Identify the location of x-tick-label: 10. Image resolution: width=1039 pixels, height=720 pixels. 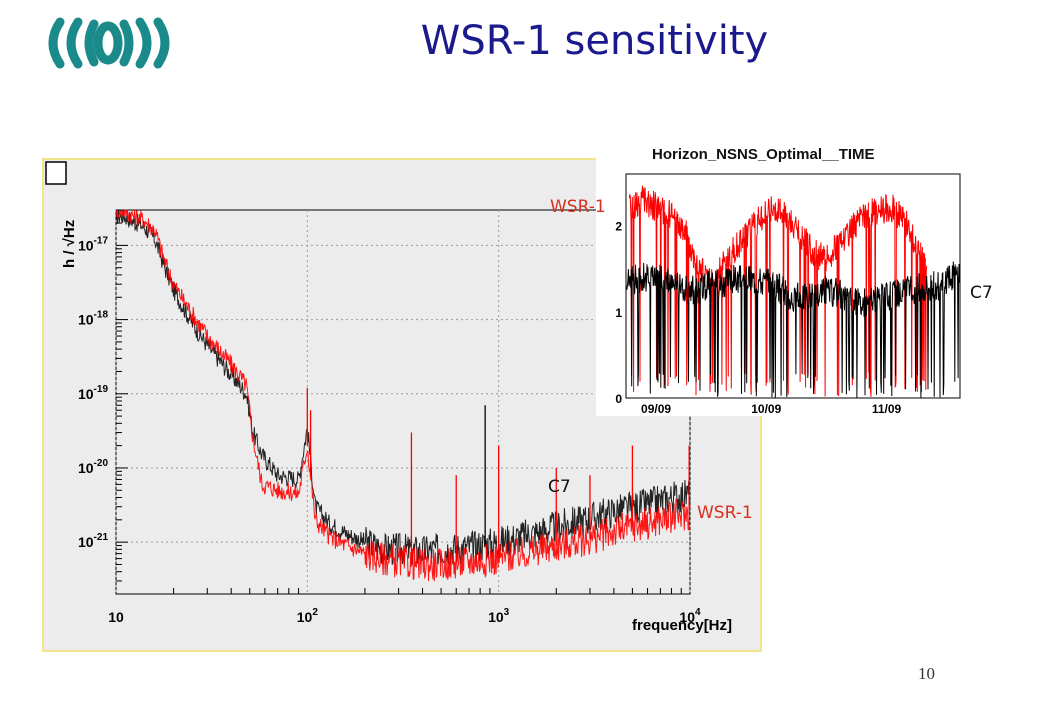
(116, 617).